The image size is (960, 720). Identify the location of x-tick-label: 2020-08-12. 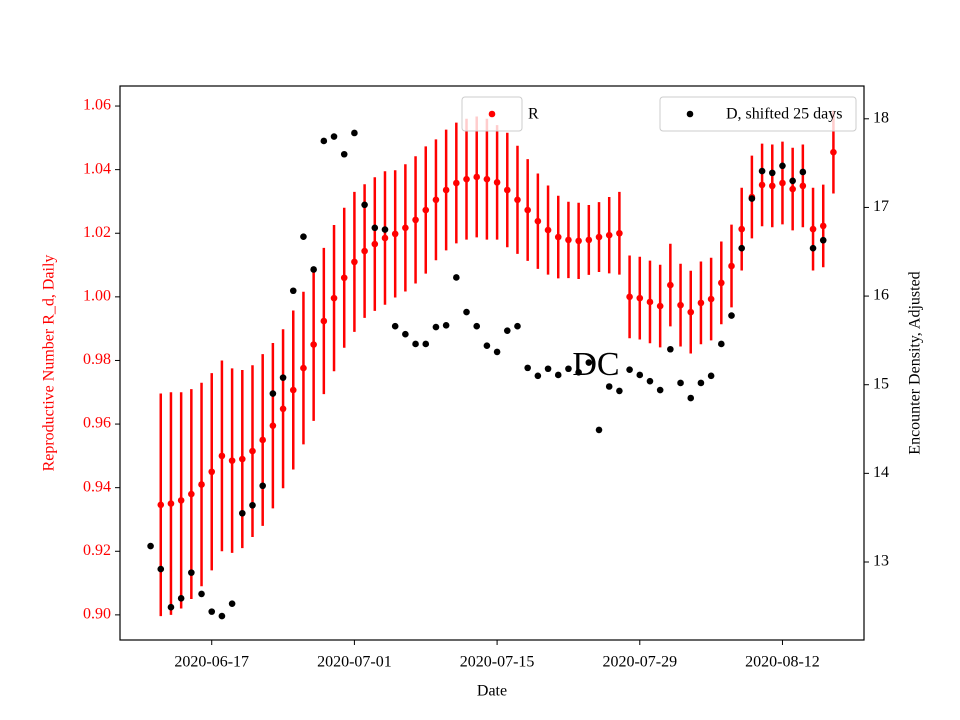
(782, 662).